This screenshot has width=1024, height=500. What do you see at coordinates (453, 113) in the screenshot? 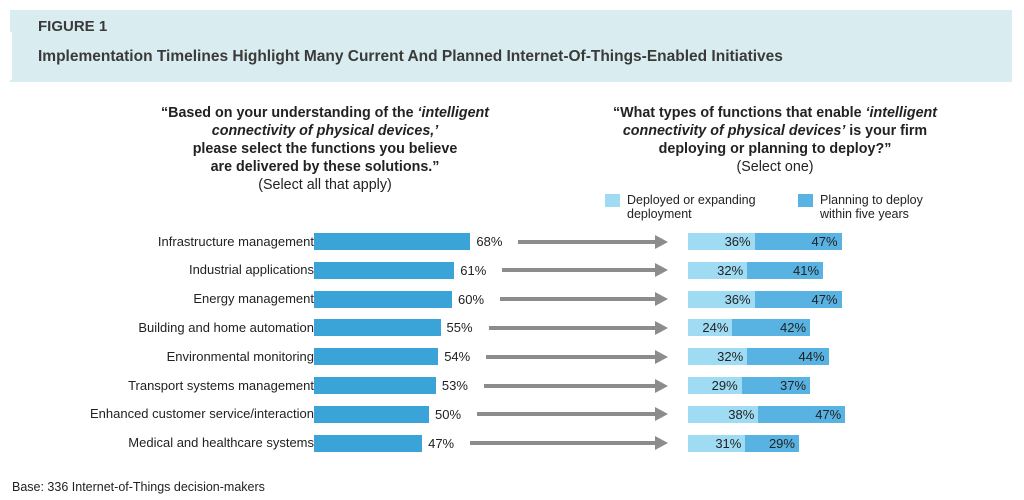
I see `left-question-line1b: ‘intelligent` at bounding box center [453, 113].